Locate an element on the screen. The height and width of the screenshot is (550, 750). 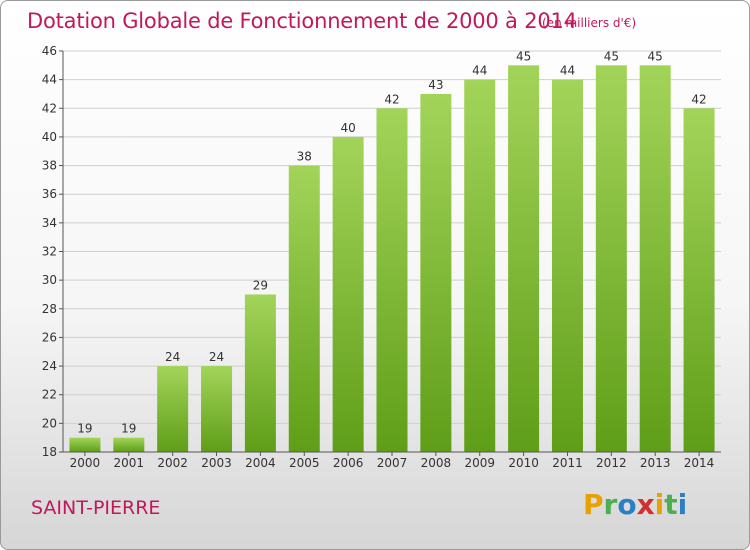
y-tick-label: 30 is located at coordinates (49, 280).